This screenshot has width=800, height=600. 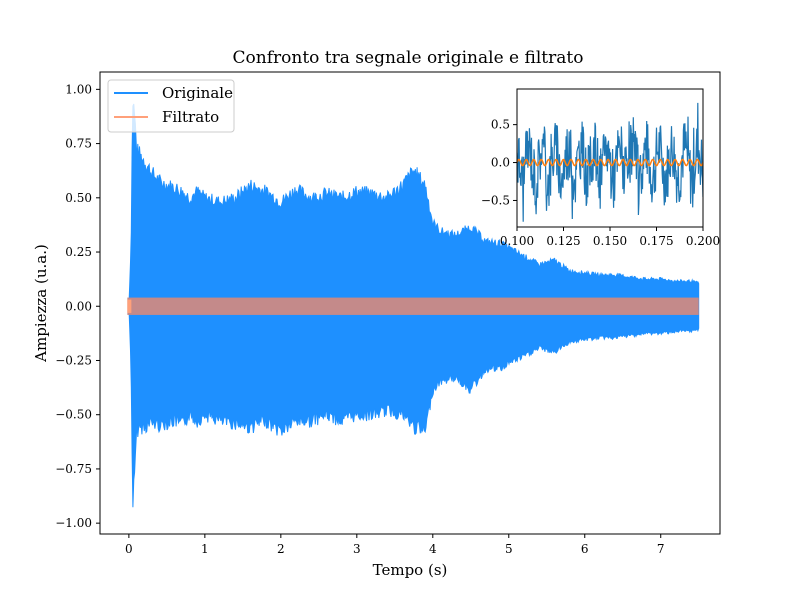 I want to click on y-axis-label: Ampiezza (u.a.), so click(x=41, y=303).